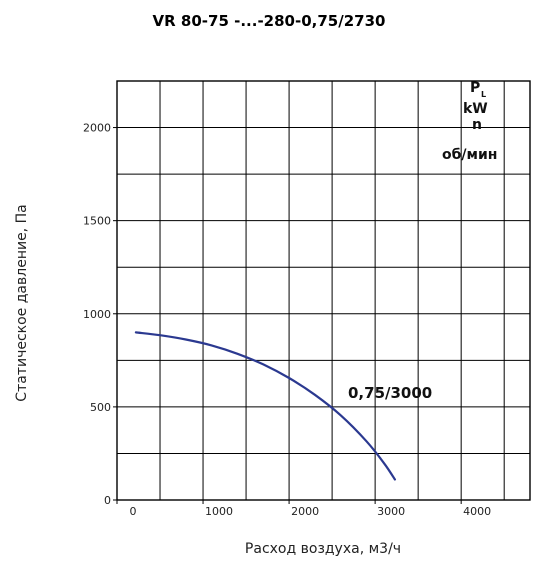  Describe the element at coordinates (107, 500) in the screenshot. I see `y-tick-label: 0` at that location.